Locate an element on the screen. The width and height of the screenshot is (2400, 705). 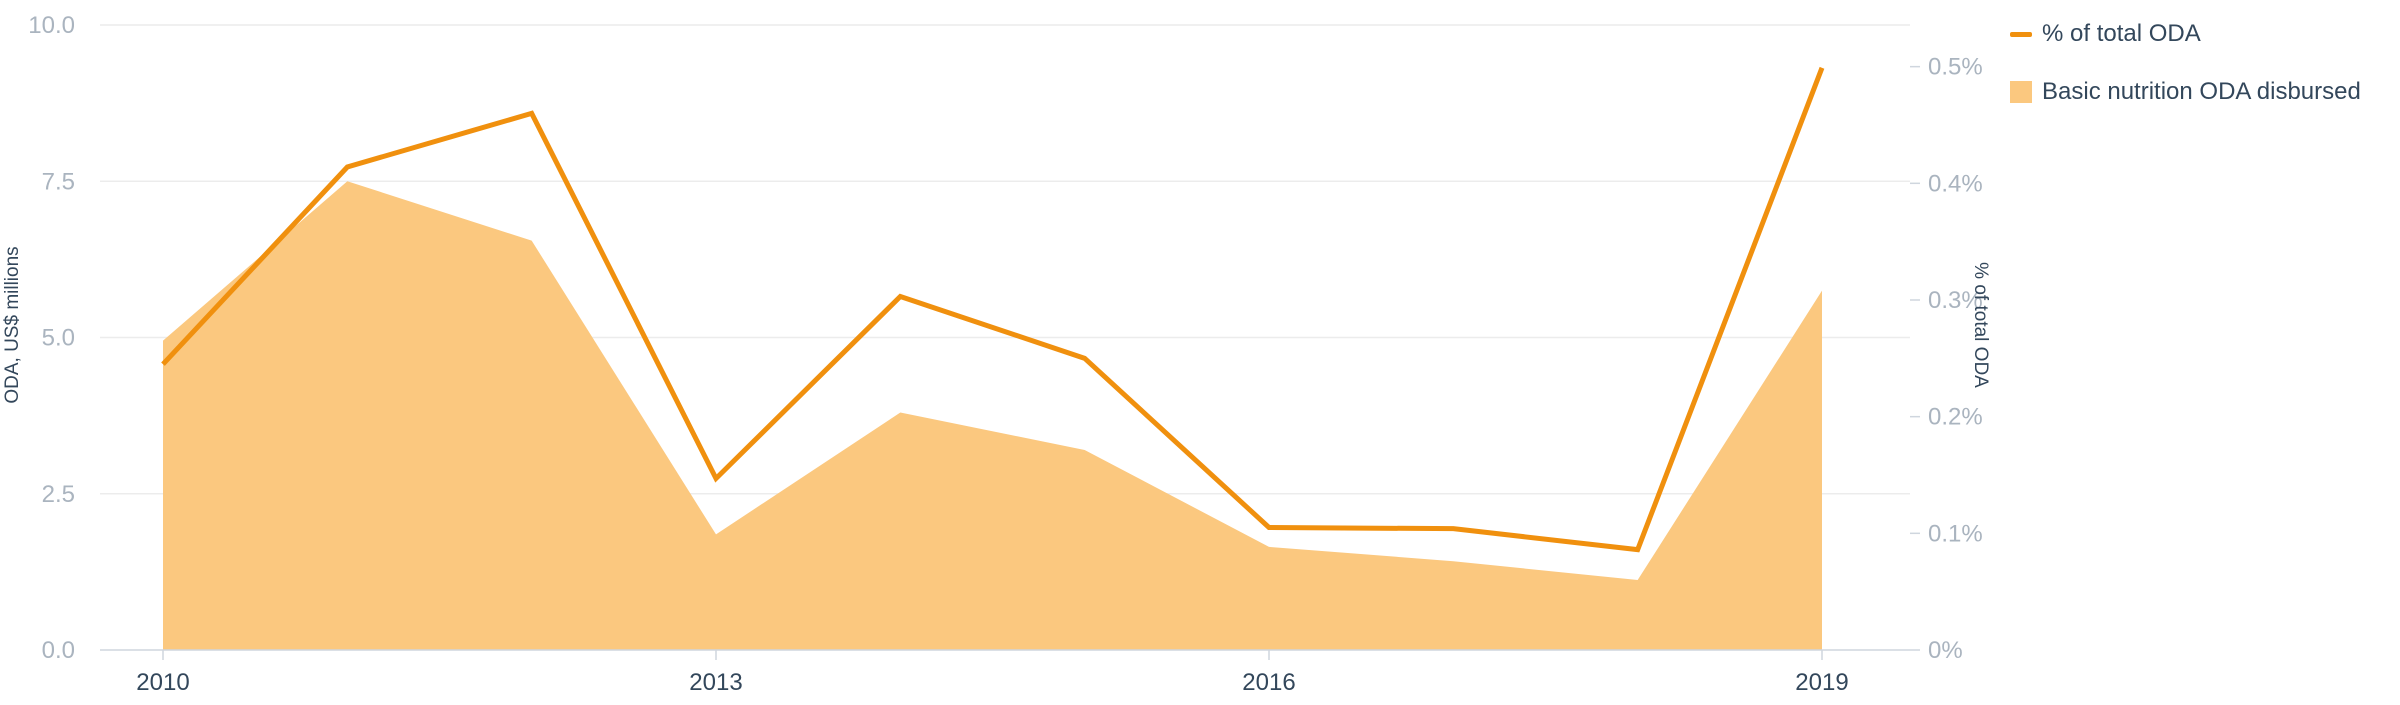
right-tick-label: 0% is located at coordinates (1945, 650).